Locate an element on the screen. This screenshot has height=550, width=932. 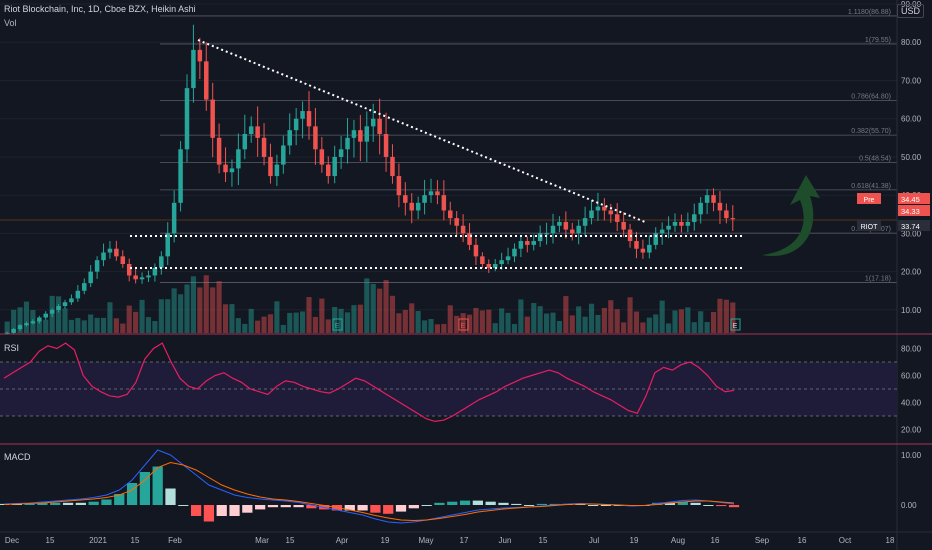
time-tick-label: 15 is located at coordinates (50, 540).